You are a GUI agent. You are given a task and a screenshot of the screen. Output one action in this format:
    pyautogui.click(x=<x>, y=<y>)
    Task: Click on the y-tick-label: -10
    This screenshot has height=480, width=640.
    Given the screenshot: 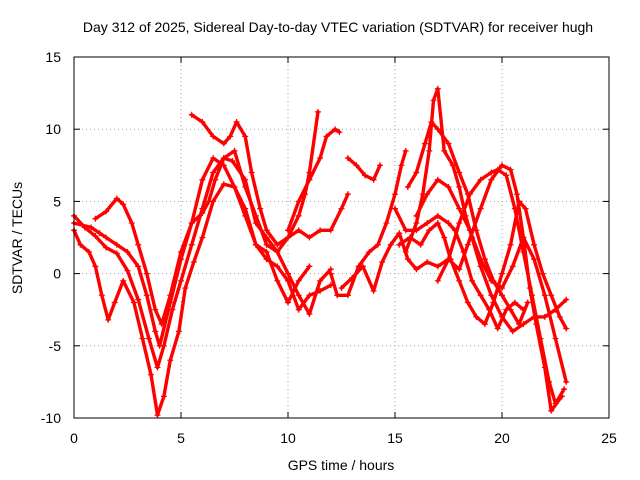 What is the action you would take?
    pyautogui.click(x=51, y=418)
    